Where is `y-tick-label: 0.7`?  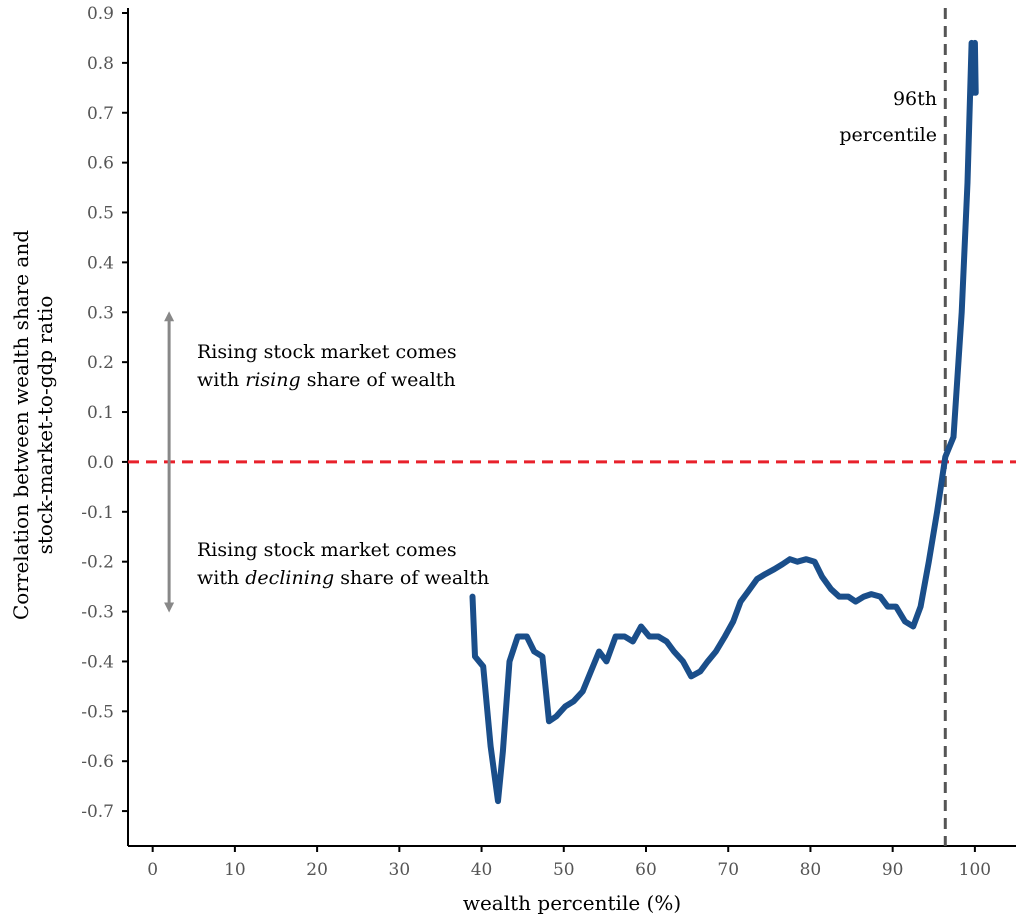
y-tick-label: 0.7 is located at coordinates (100, 114).